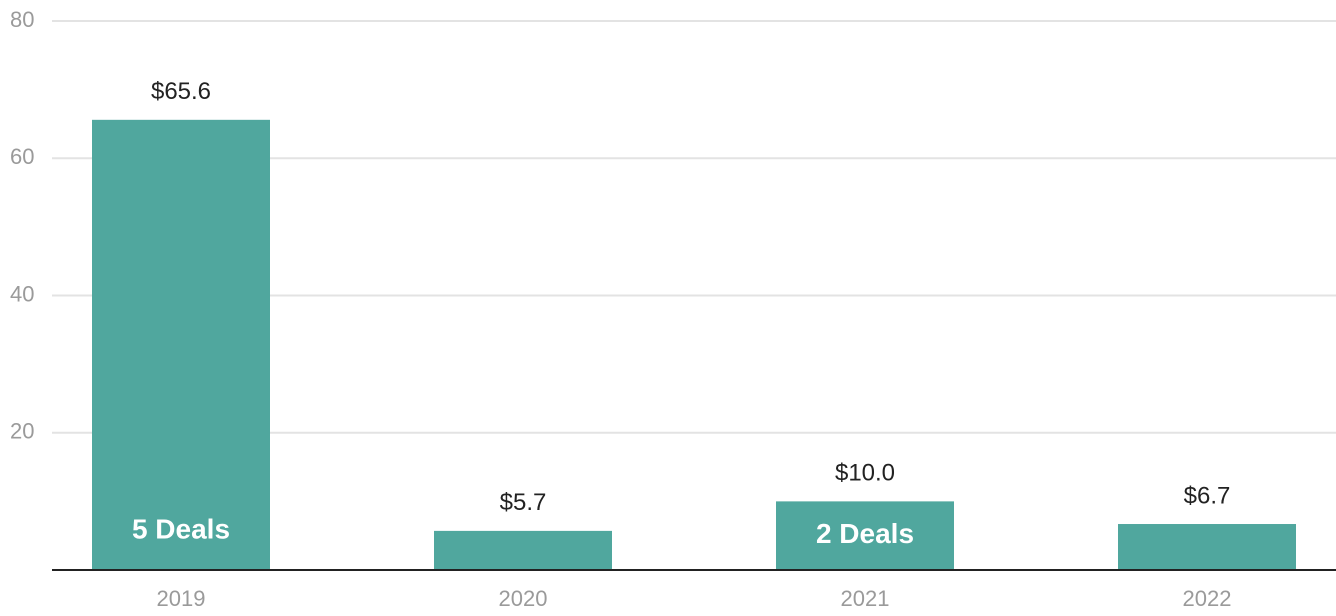  What do you see at coordinates (22, 431) in the screenshot?
I see `y-tick-label: 20` at bounding box center [22, 431].